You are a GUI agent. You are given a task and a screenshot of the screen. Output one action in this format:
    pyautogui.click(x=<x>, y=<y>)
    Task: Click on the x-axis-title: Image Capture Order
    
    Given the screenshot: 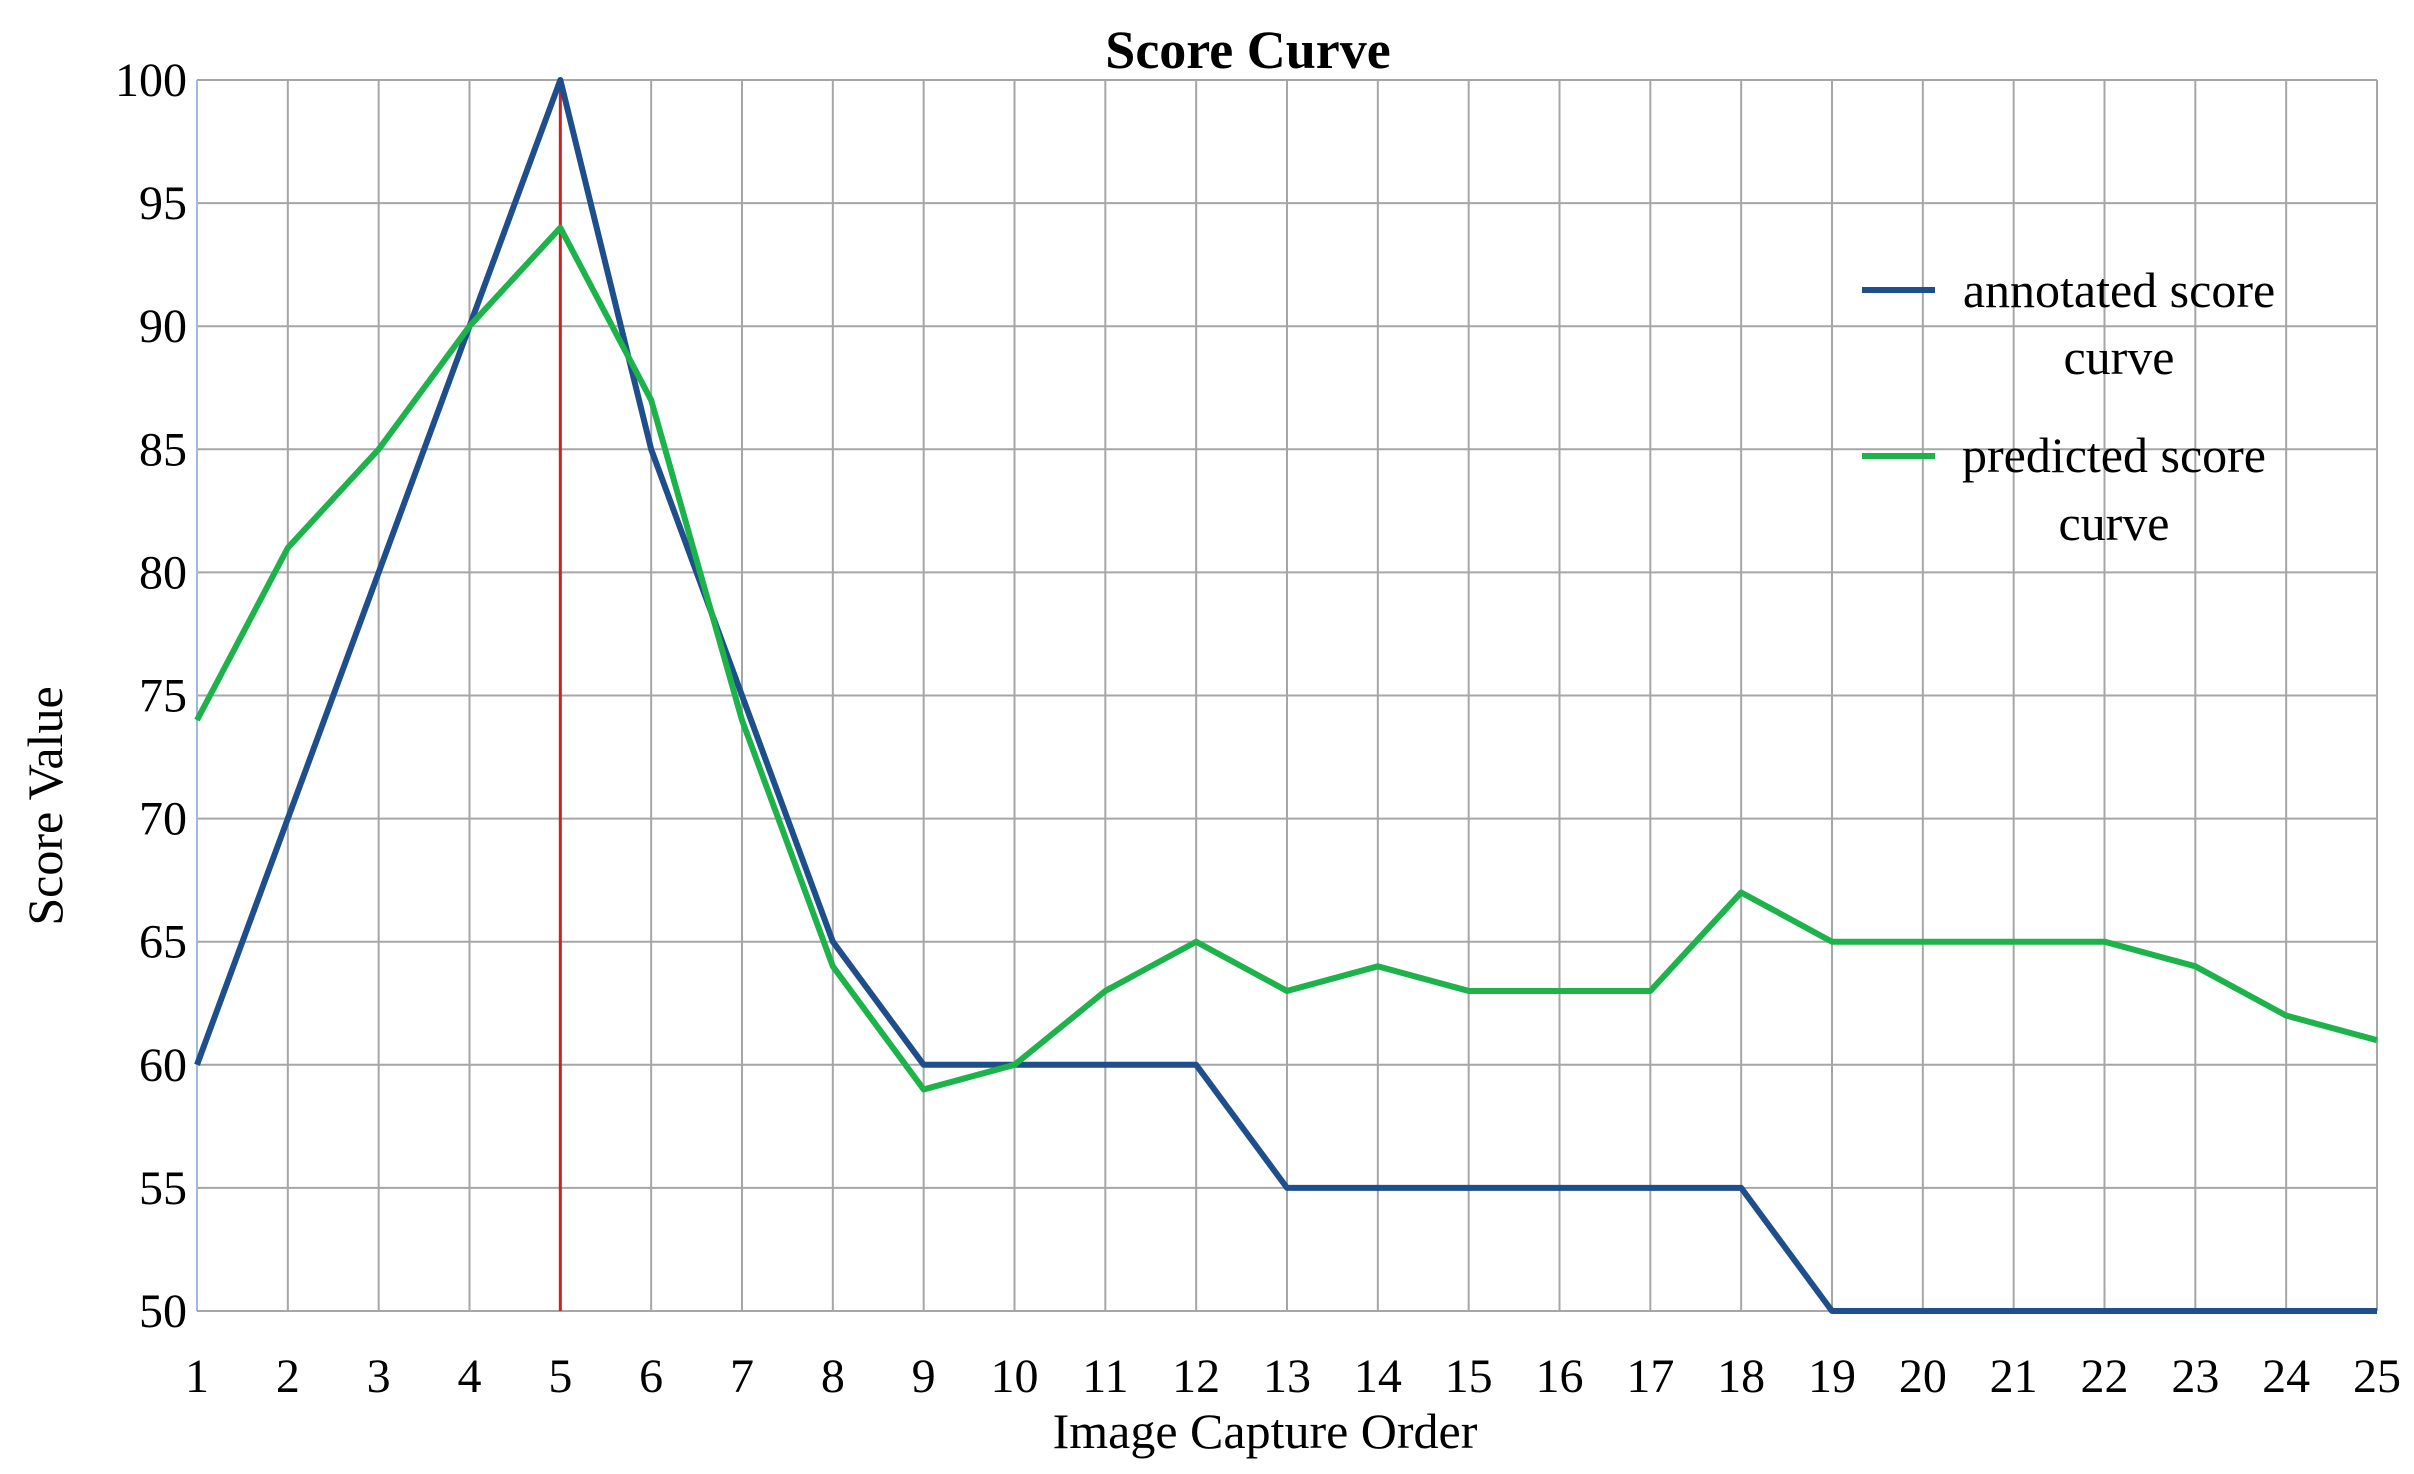 What is the action you would take?
    pyautogui.click(x=1265, y=1431)
    